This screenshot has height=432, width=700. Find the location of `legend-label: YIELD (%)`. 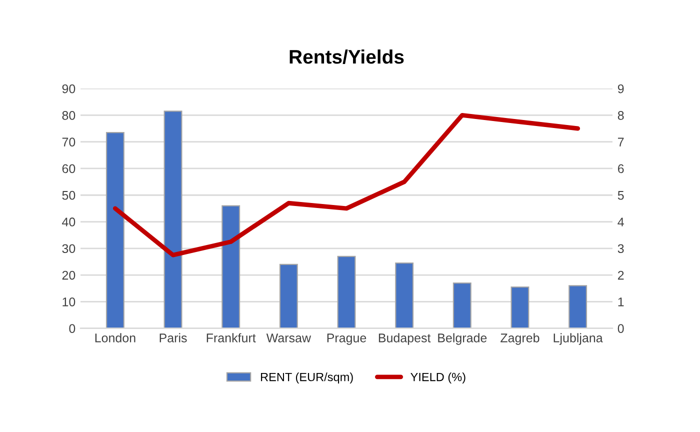

legend-label: YIELD (%) is located at coordinates (438, 378).